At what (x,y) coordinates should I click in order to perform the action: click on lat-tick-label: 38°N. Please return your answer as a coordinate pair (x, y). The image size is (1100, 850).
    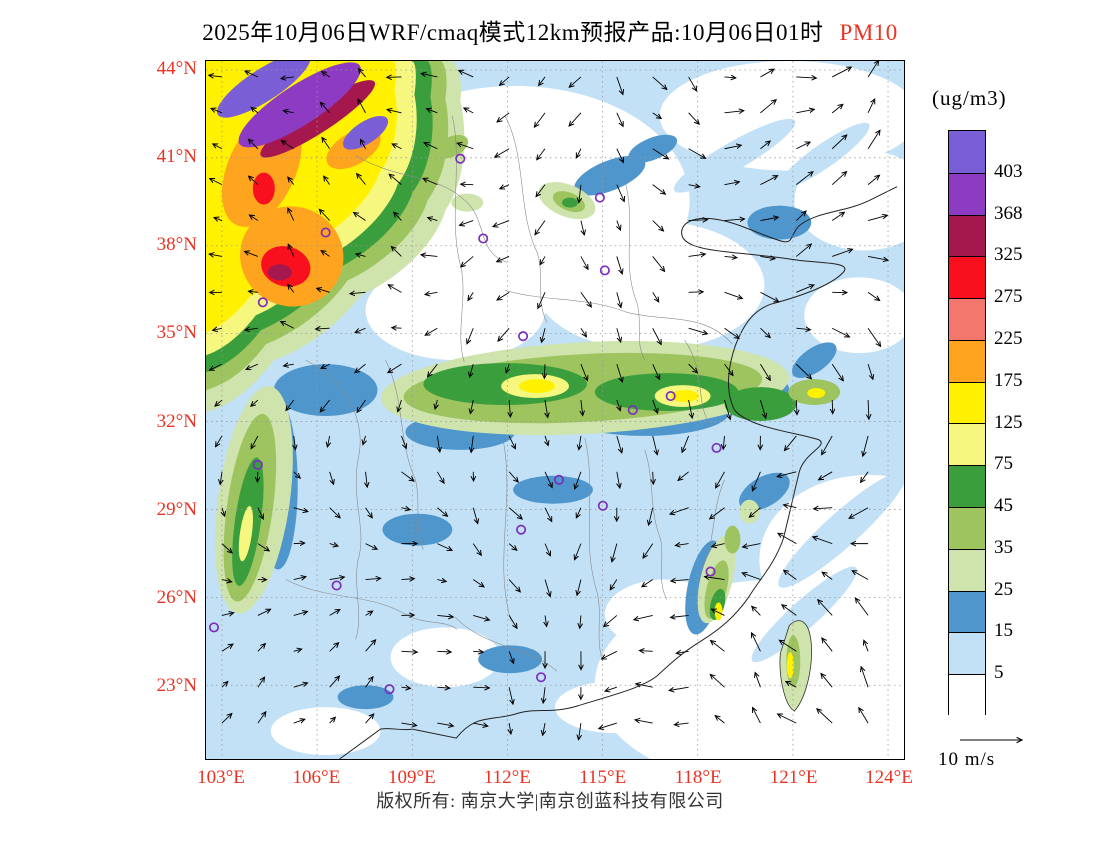
    Looking at the image, I should click on (176, 245).